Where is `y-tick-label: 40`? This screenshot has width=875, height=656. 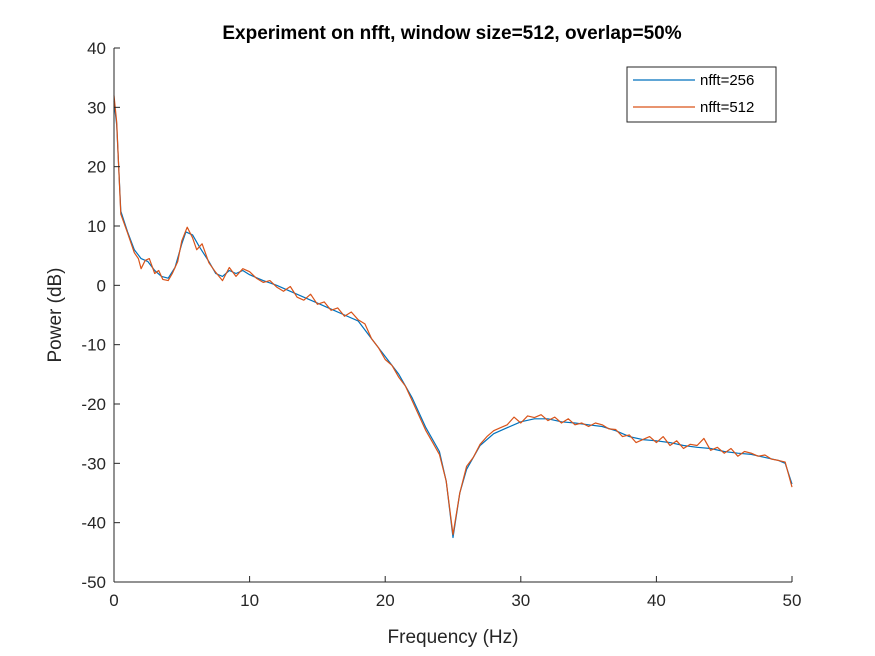 y-tick-label: 40 is located at coordinates (96, 48).